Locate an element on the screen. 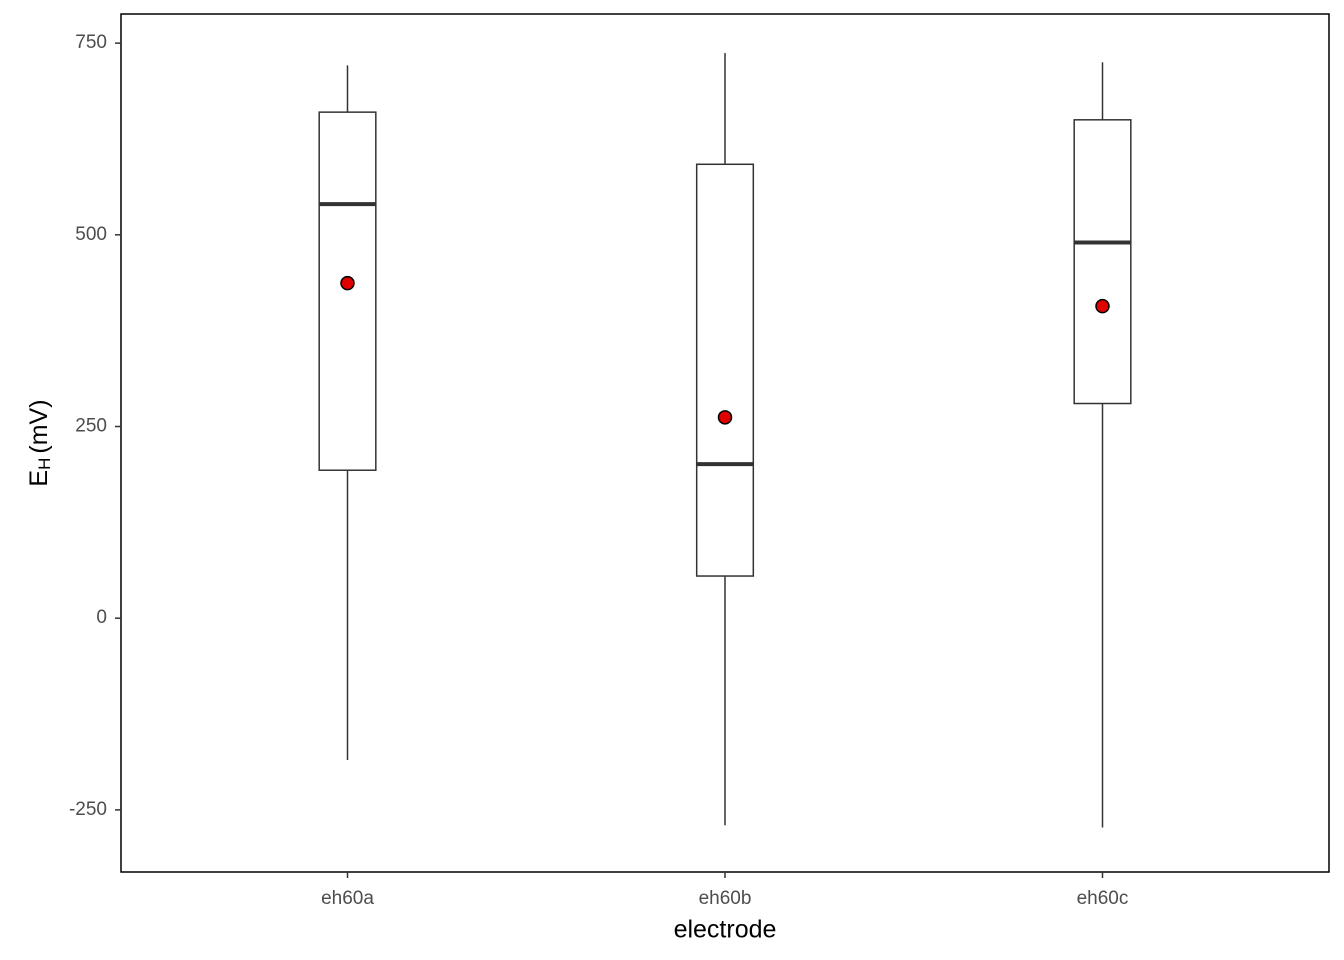  y-title-sub: H is located at coordinates (44, 464).